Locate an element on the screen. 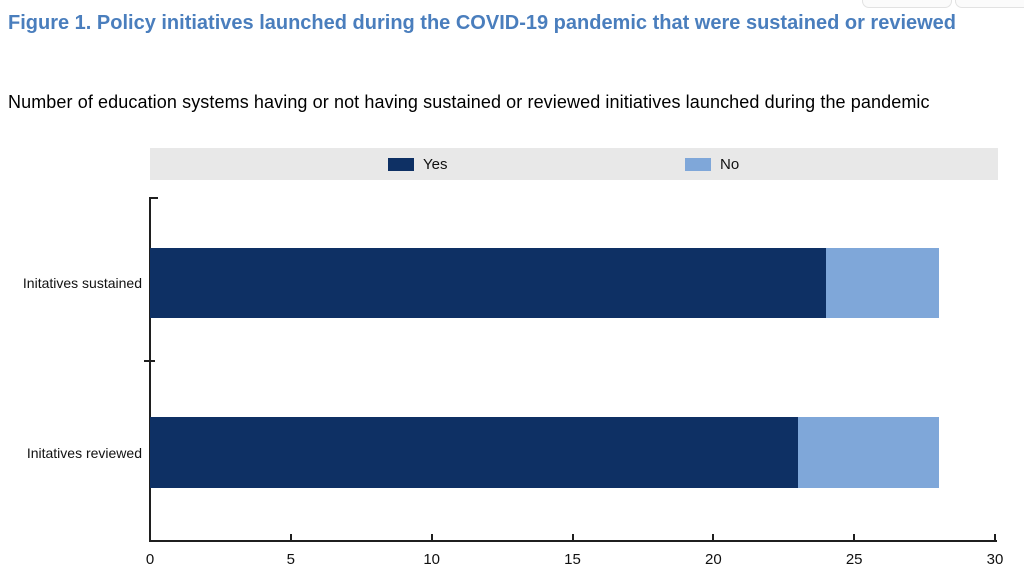  x-axis-tick-label-30: 30 is located at coordinates (995, 559).